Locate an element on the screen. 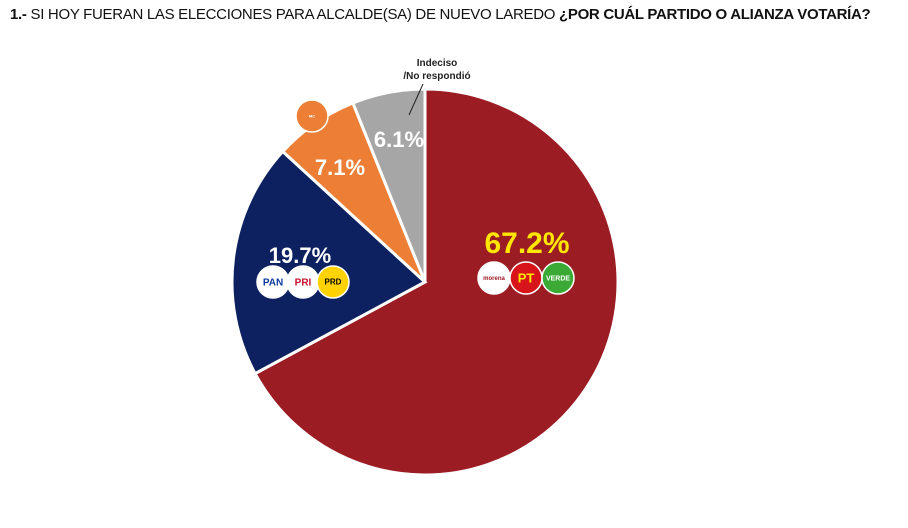  party-logo-text: PRI is located at coordinates (303, 282).